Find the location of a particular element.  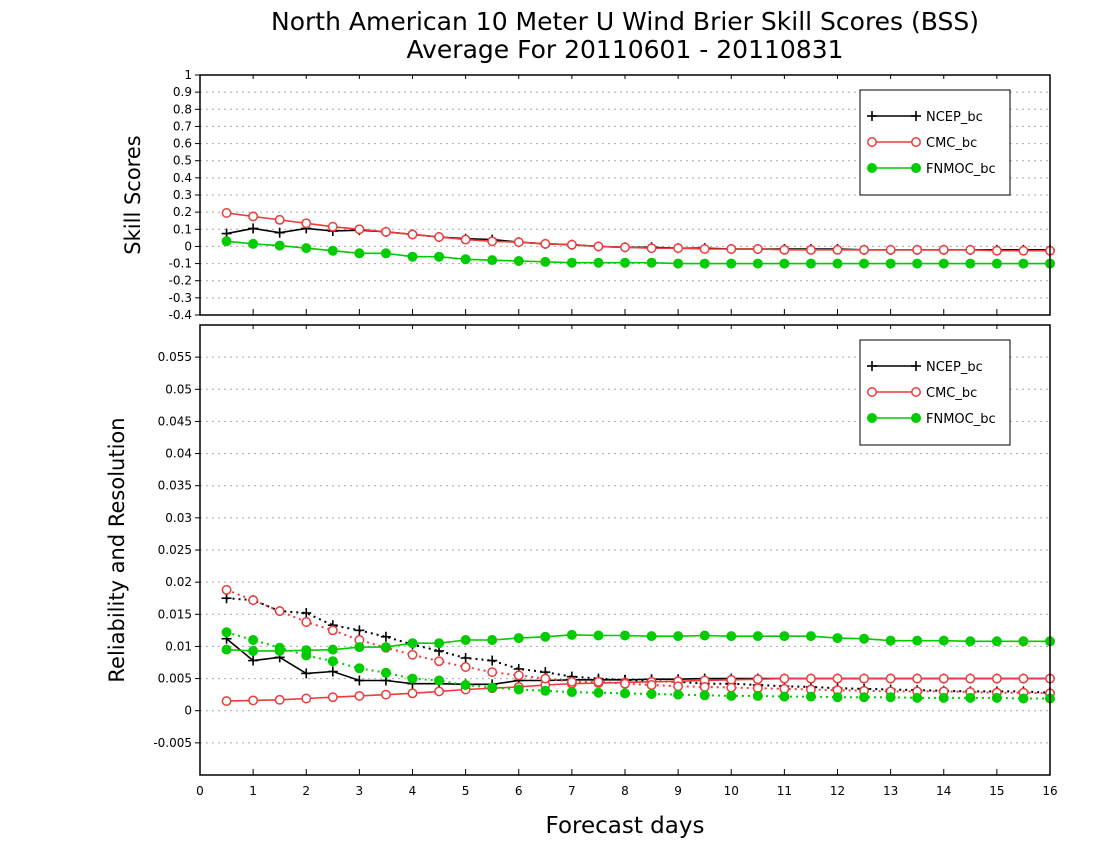

y-tick-label: 0.015 is located at coordinates (175, 614).